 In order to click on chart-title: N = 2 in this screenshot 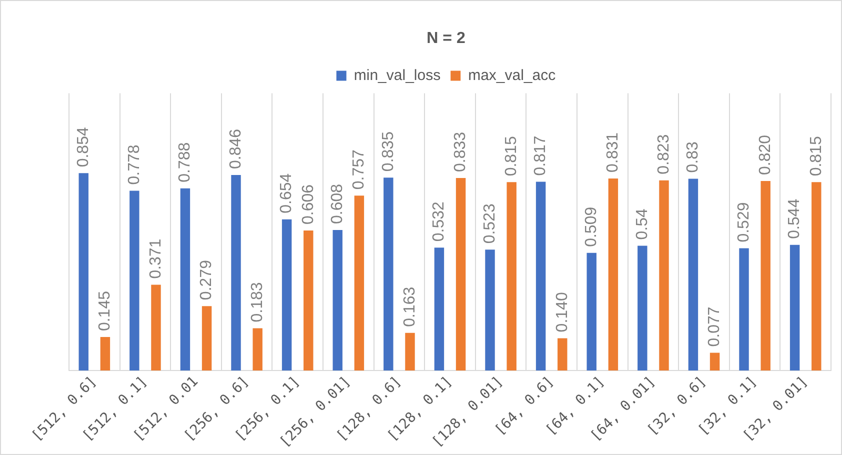, I will do `click(446, 39)`.